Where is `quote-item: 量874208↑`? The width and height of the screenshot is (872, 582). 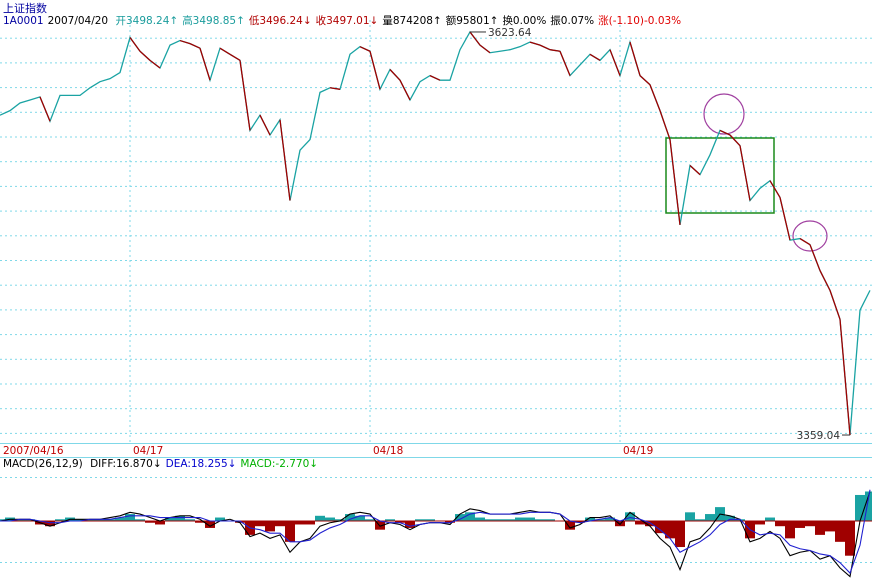
quote-item: 量874208↑ is located at coordinates (412, 21).